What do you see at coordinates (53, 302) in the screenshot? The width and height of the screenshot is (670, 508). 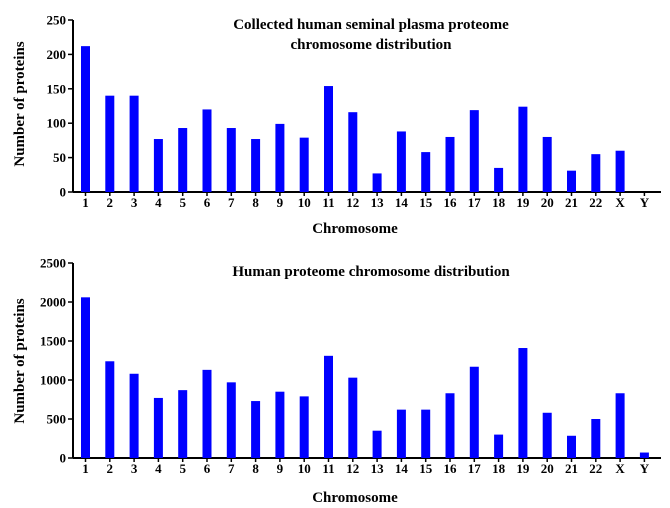 I see `y-tick-label: 2000` at bounding box center [53, 302].